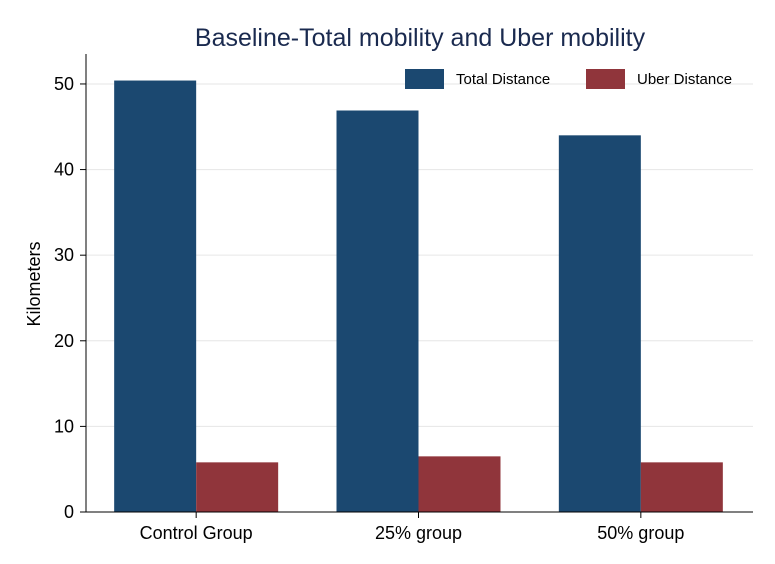 The image size is (775, 564). Describe the element at coordinates (64, 255) in the screenshot. I see `y-tick-label: 30` at that location.